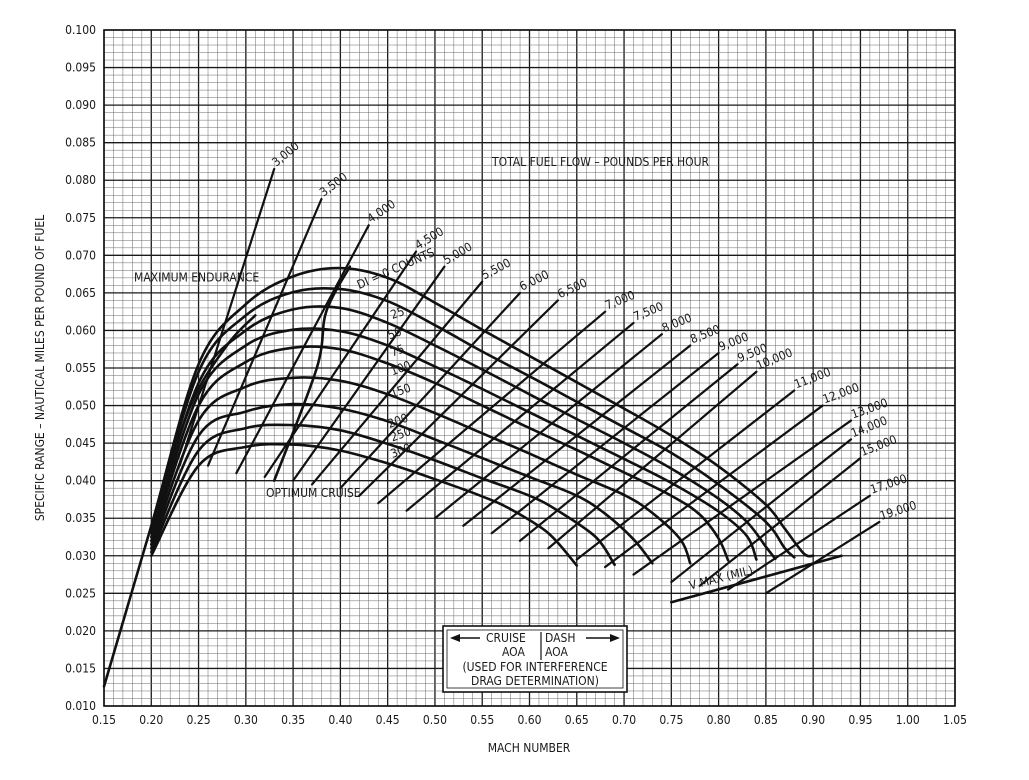 This screenshot has height=780, width=1029. What do you see at coordinates (401, 451) in the screenshot?
I see `drag-index-label: 300` at bounding box center [401, 451].